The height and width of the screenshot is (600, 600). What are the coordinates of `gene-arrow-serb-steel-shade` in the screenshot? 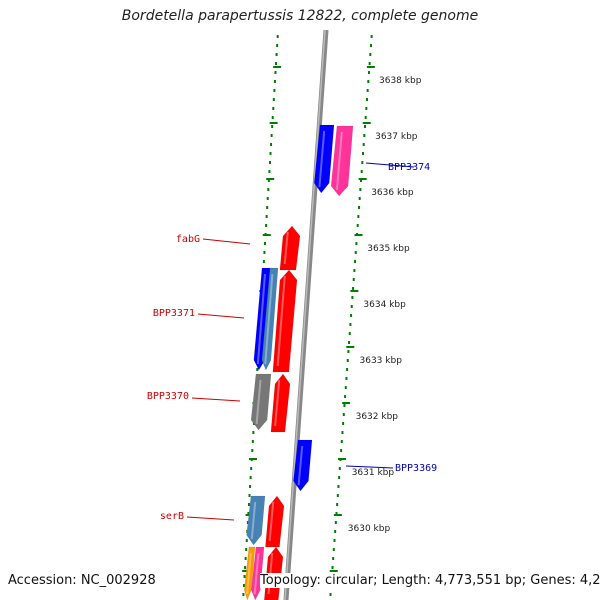 It's located at (253, 520).